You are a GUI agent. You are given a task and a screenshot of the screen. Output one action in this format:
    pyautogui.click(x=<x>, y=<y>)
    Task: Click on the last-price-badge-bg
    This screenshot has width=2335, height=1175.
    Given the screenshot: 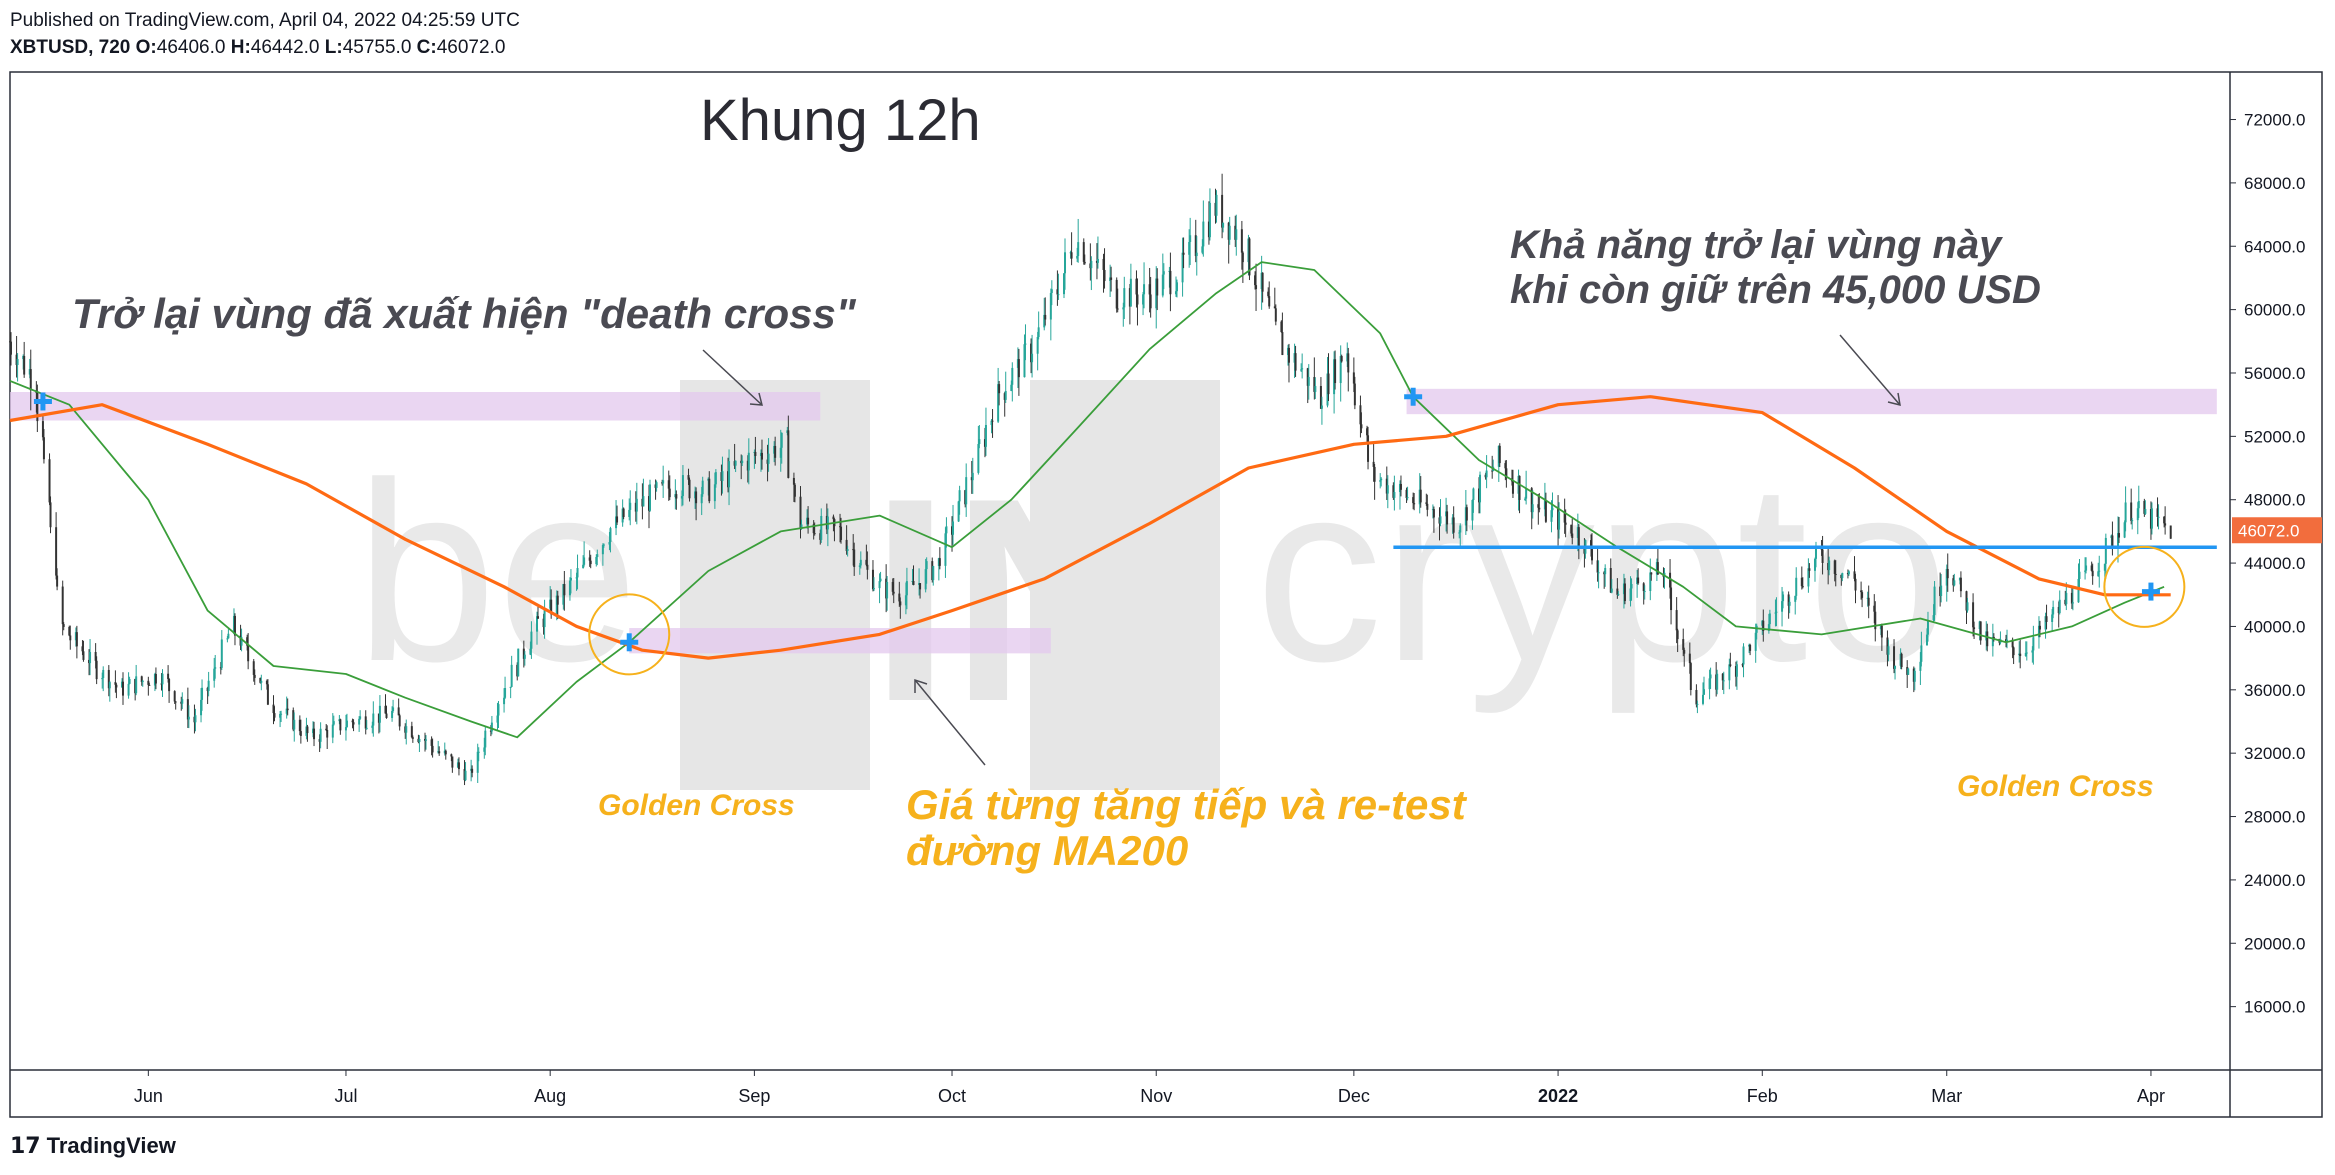 What is the action you would take?
    pyautogui.click(x=2277, y=530)
    